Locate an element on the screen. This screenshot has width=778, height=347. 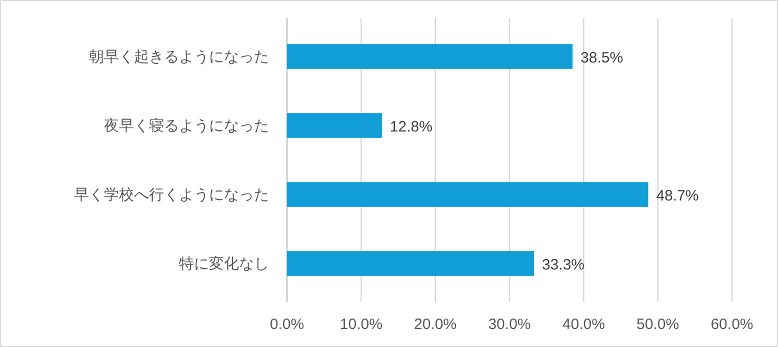
x-tick-label: 50.0% is located at coordinates (658, 324).